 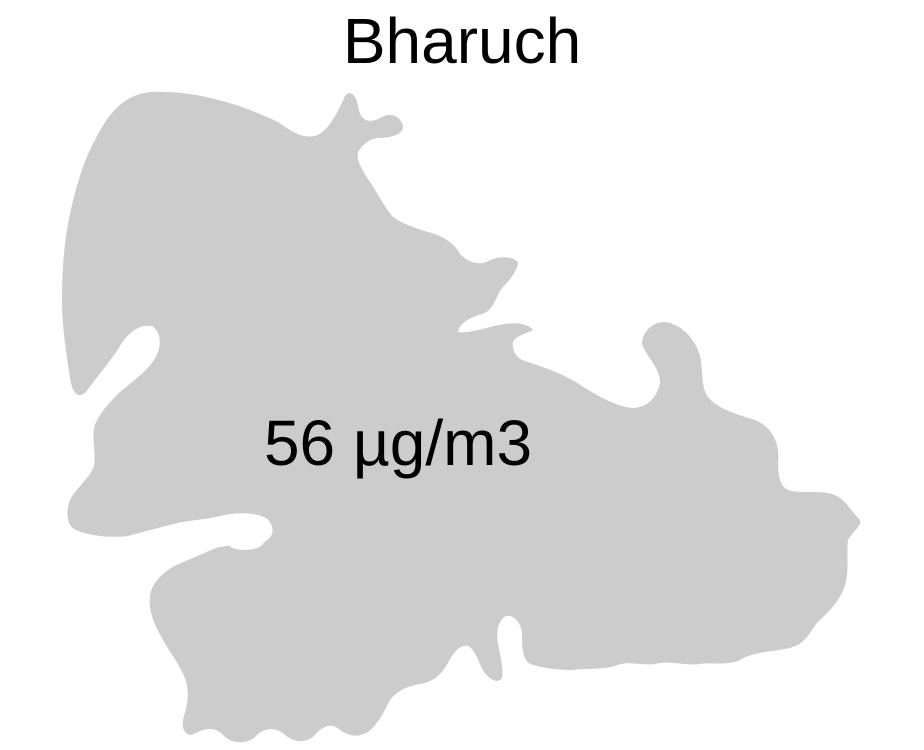 What do you see at coordinates (462, 41) in the screenshot?
I see `map-title: Bharuch` at bounding box center [462, 41].